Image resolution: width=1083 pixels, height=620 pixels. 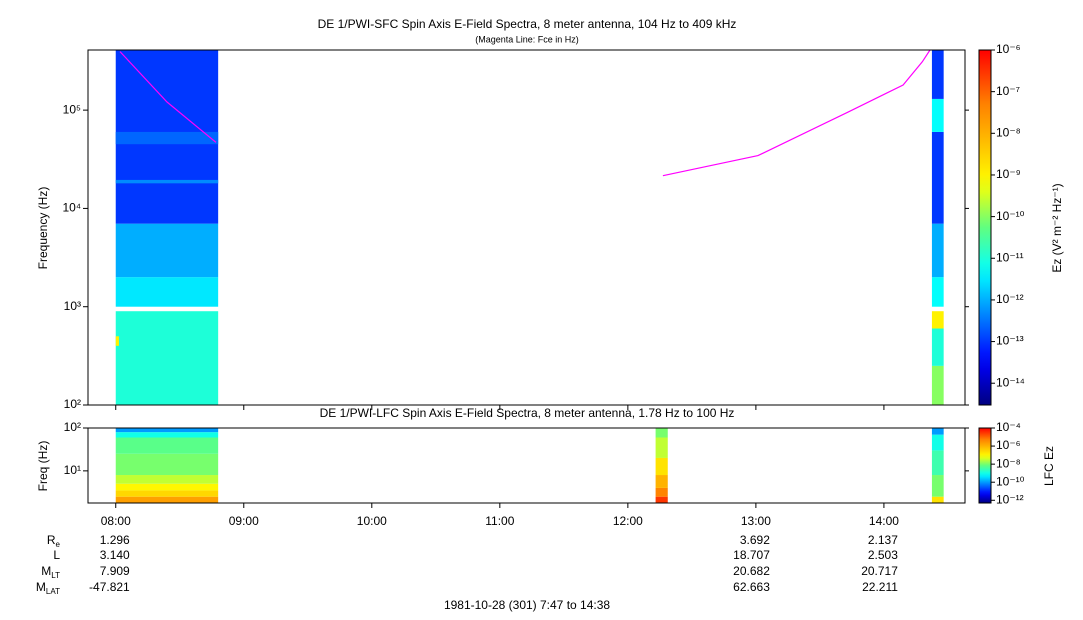 What do you see at coordinates (372, 521) in the screenshot?
I see `x-tick-label: 10:00` at bounding box center [372, 521].